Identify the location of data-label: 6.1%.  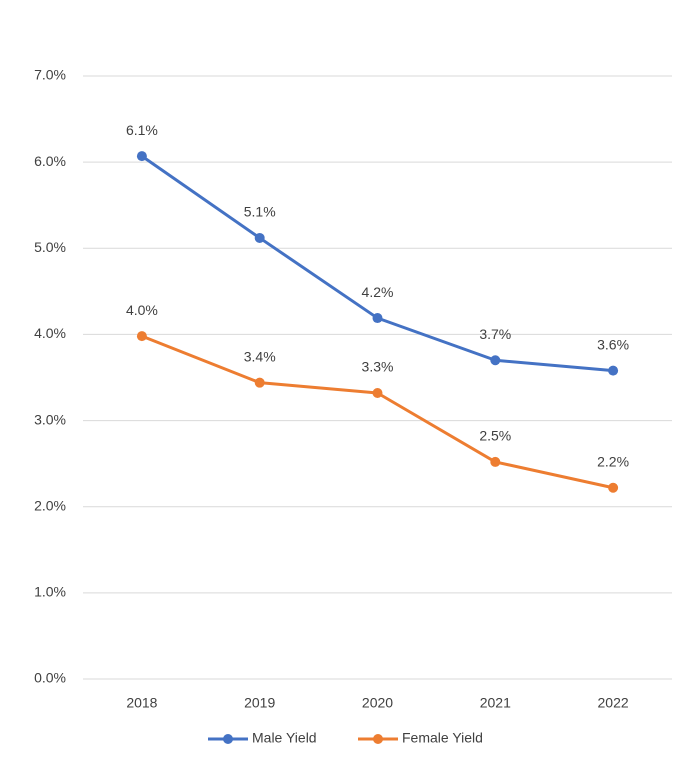
(142, 130).